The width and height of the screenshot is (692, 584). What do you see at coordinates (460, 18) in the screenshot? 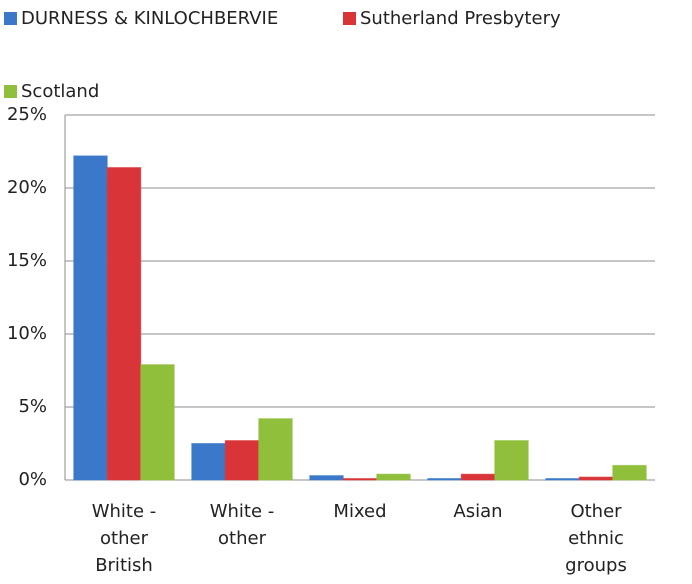
I see `legend-label: Sutherland Presbytery` at bounding box center [460, 18].